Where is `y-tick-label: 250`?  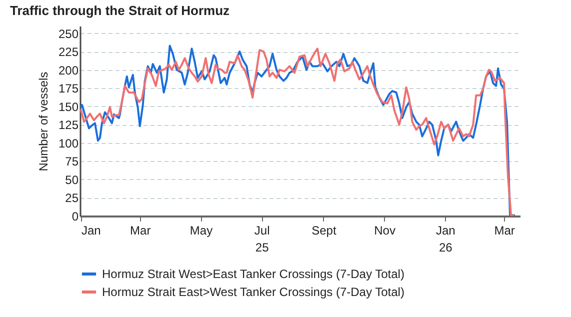 y-tick-label: 250 is located at coordinates (68, 33).